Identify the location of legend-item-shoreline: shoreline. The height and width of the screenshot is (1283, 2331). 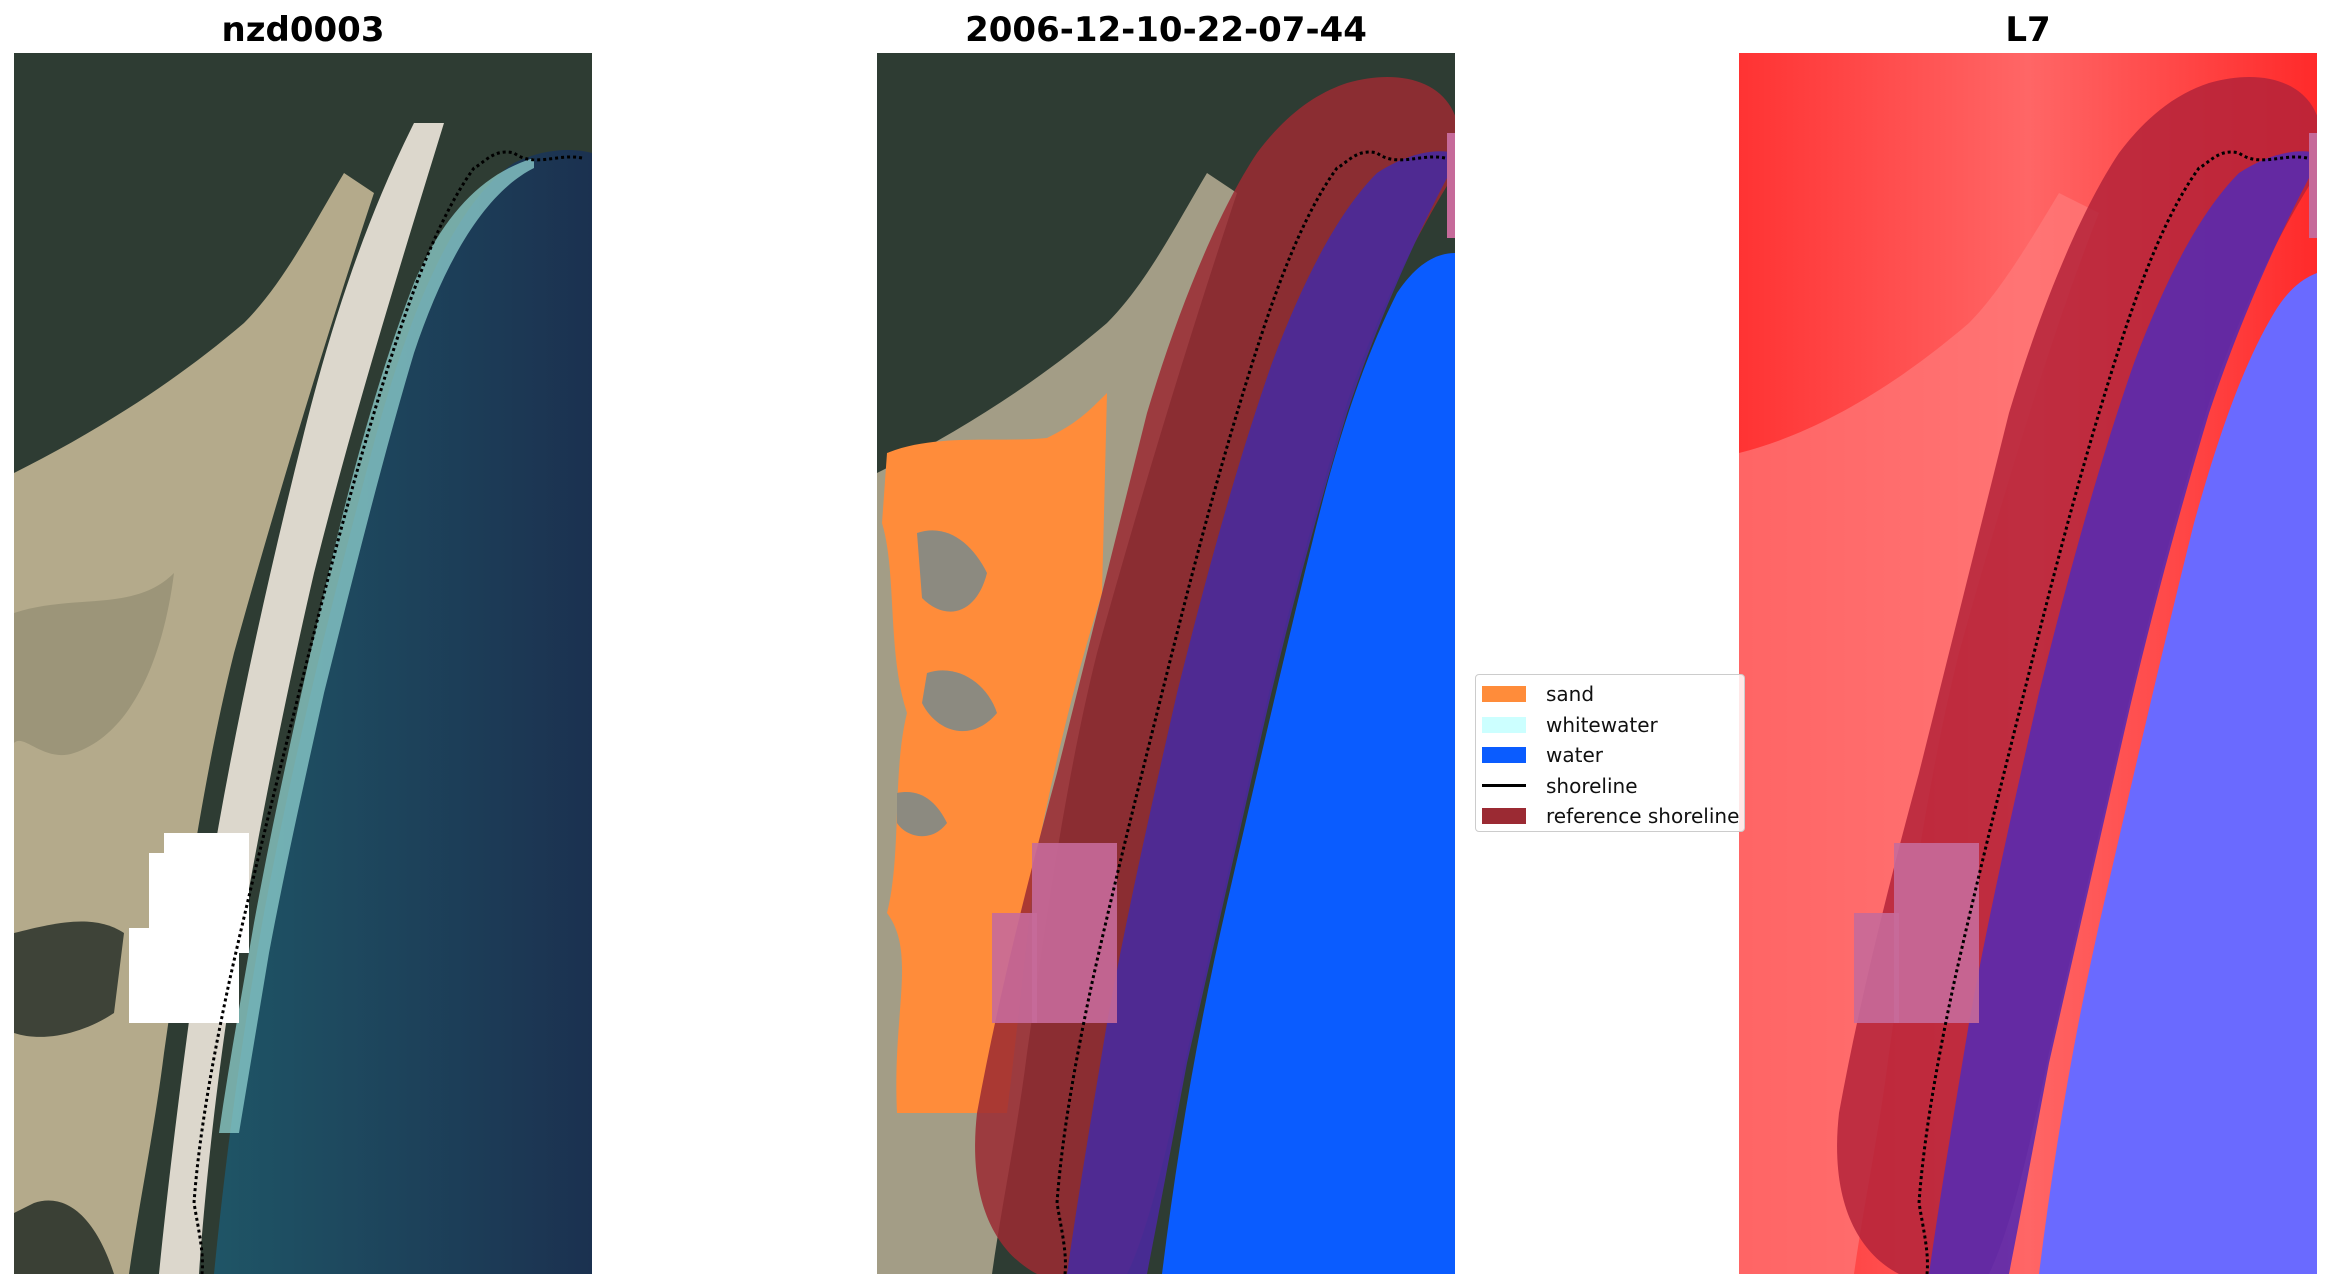
(1613, 786).